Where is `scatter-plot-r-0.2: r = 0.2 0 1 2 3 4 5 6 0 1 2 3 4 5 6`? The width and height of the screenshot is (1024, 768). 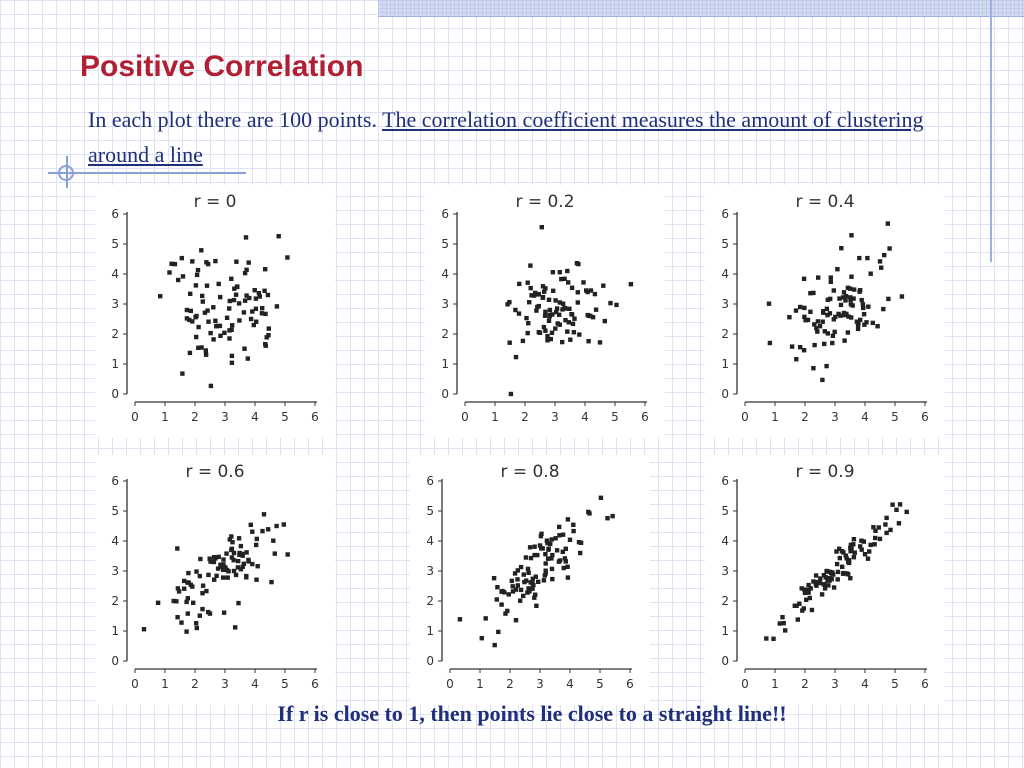 scatter-plot-r-0.2: r = 0.2 0 1 2 3 4 5 6 0 1 2 3 4 5 6 is located at coordinates (545, 311).